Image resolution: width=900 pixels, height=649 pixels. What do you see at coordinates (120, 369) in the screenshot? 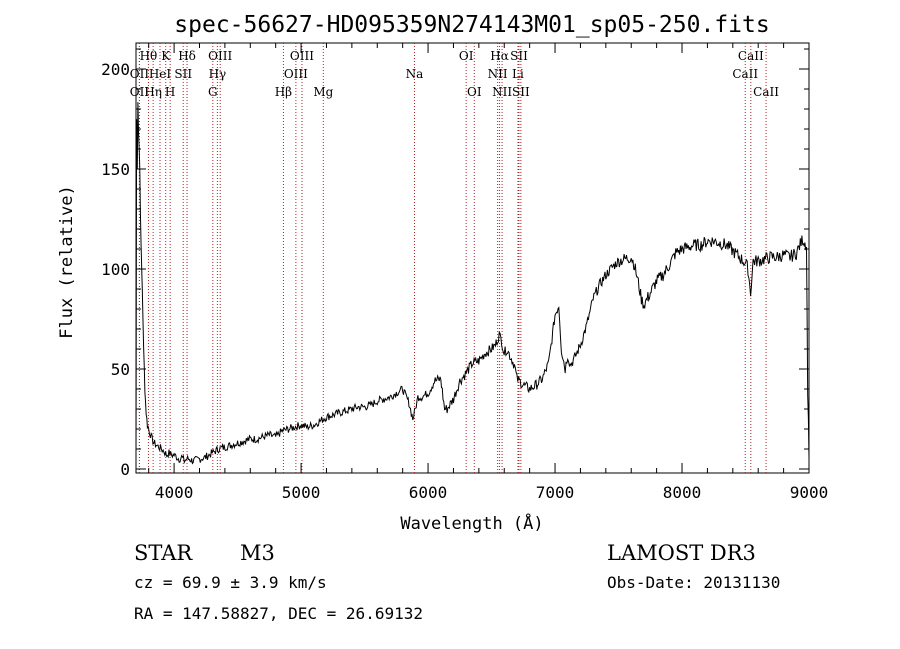
I see `y-tick-label: 50` at bounding box center [120, 369].